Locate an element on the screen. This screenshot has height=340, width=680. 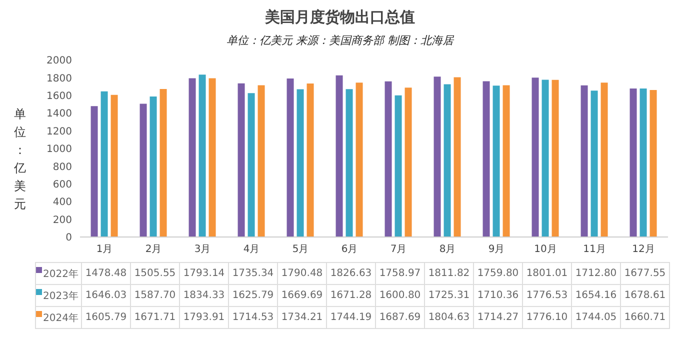
y-tick-label: 1200 is located at coordinates (59, 132).